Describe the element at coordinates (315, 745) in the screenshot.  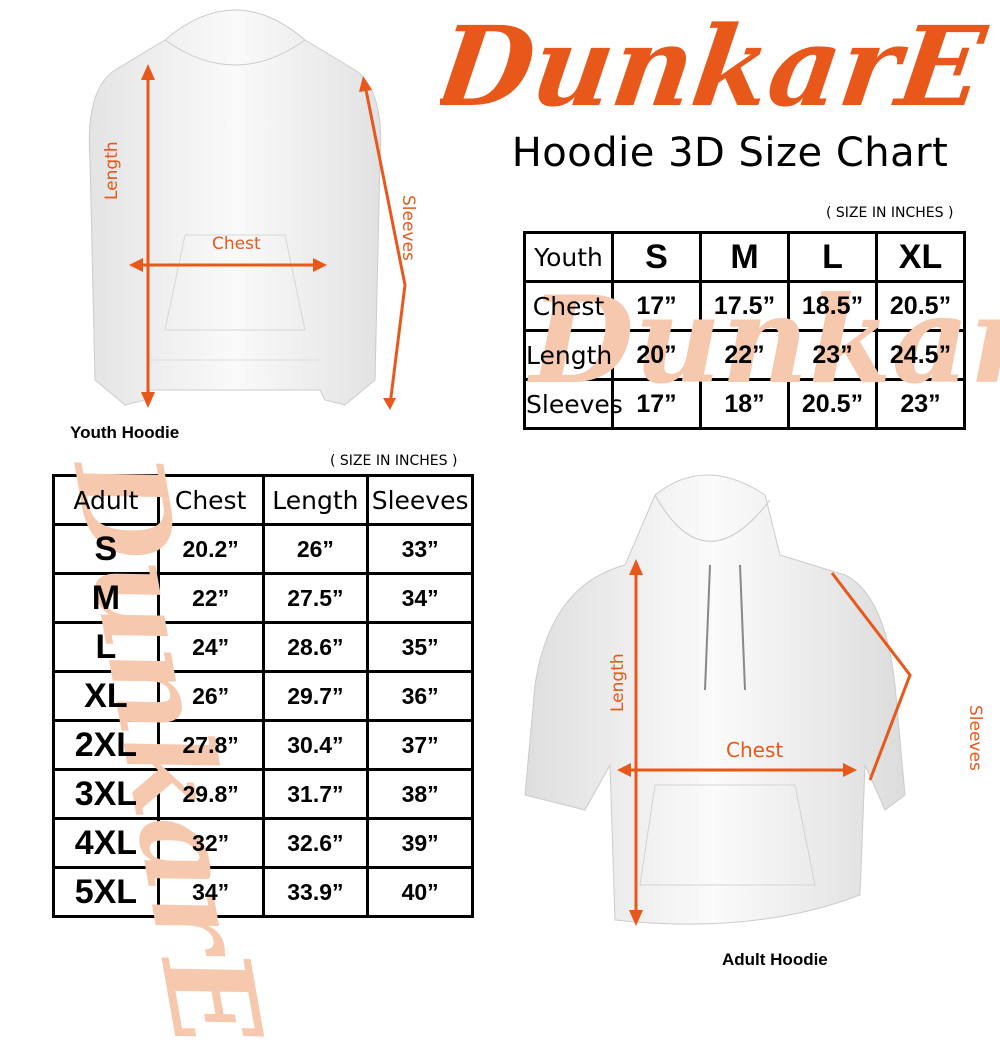
I see `adult-value-cell: 30.4”` at that location.